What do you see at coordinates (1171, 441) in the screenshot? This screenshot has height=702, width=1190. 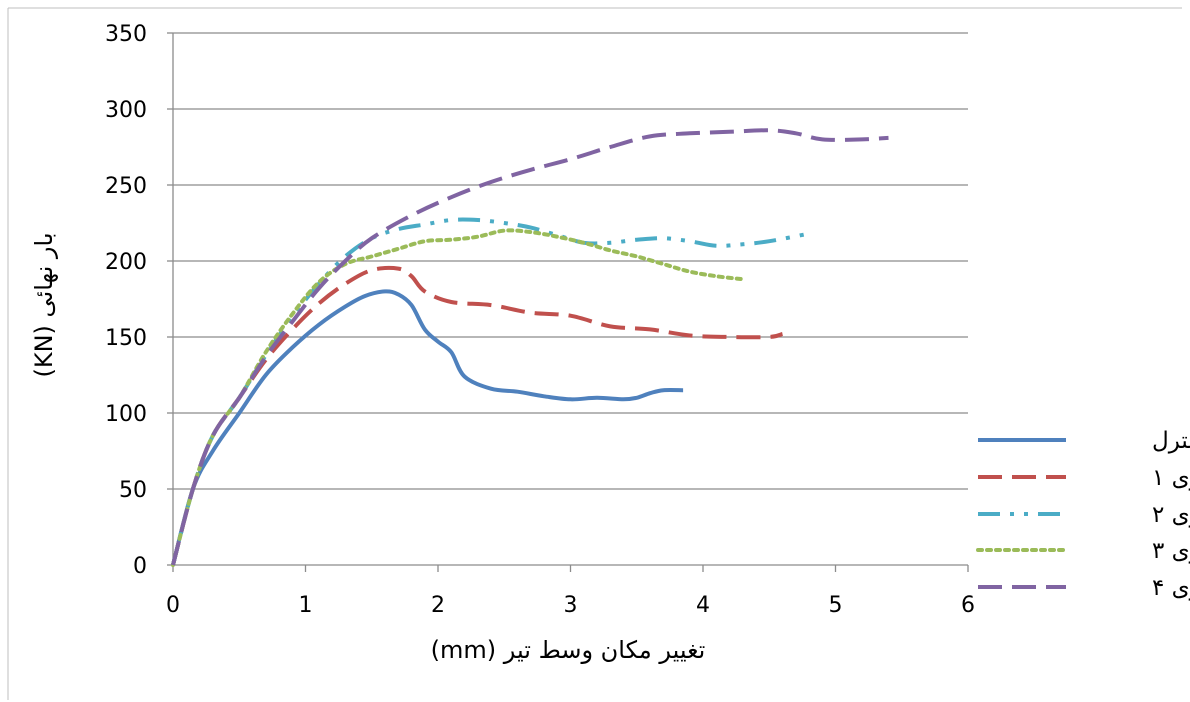 I see `legend-label-1: کنترل` at bounding box center [1171, 441].